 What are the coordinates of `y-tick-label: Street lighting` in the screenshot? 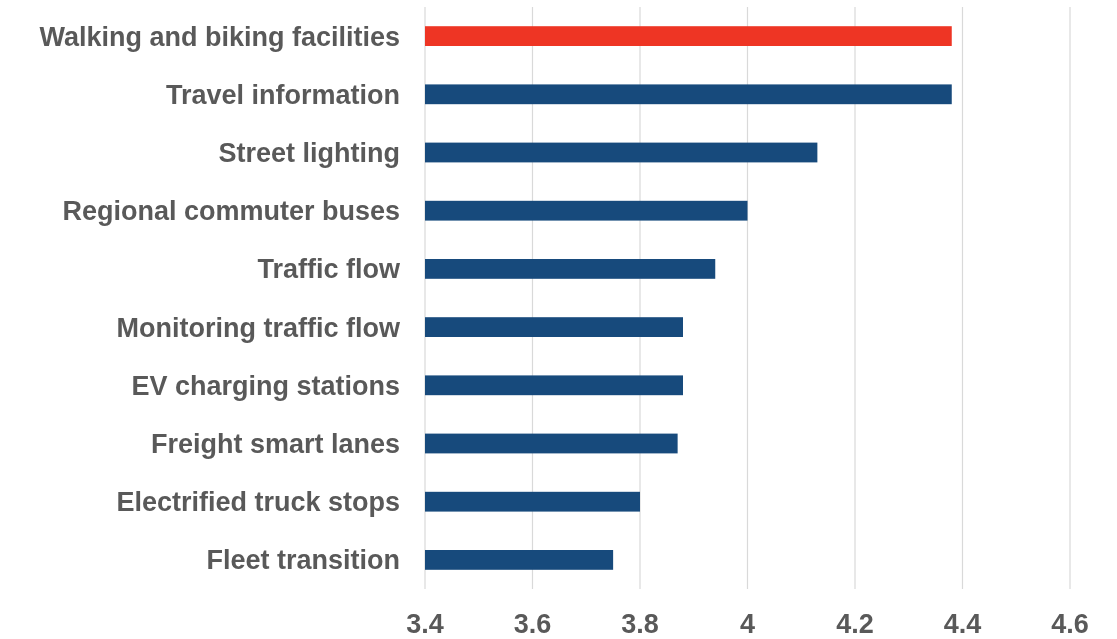 It's located at (309, 152).